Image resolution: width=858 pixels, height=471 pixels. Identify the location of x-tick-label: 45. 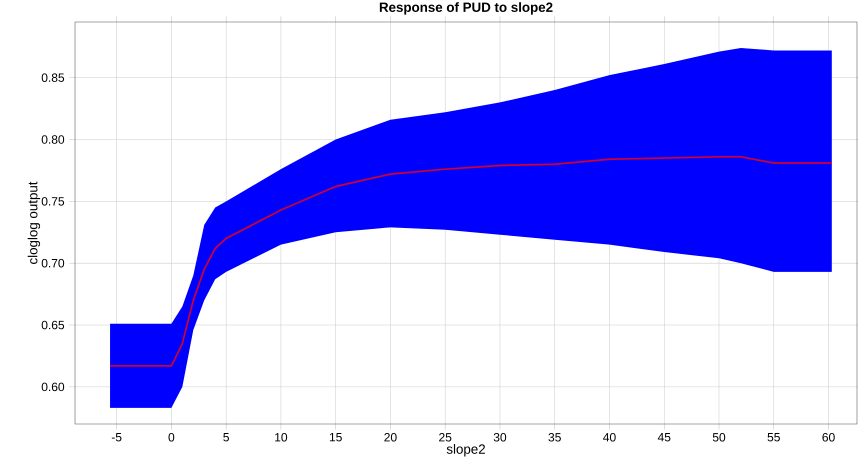
(664, 437).